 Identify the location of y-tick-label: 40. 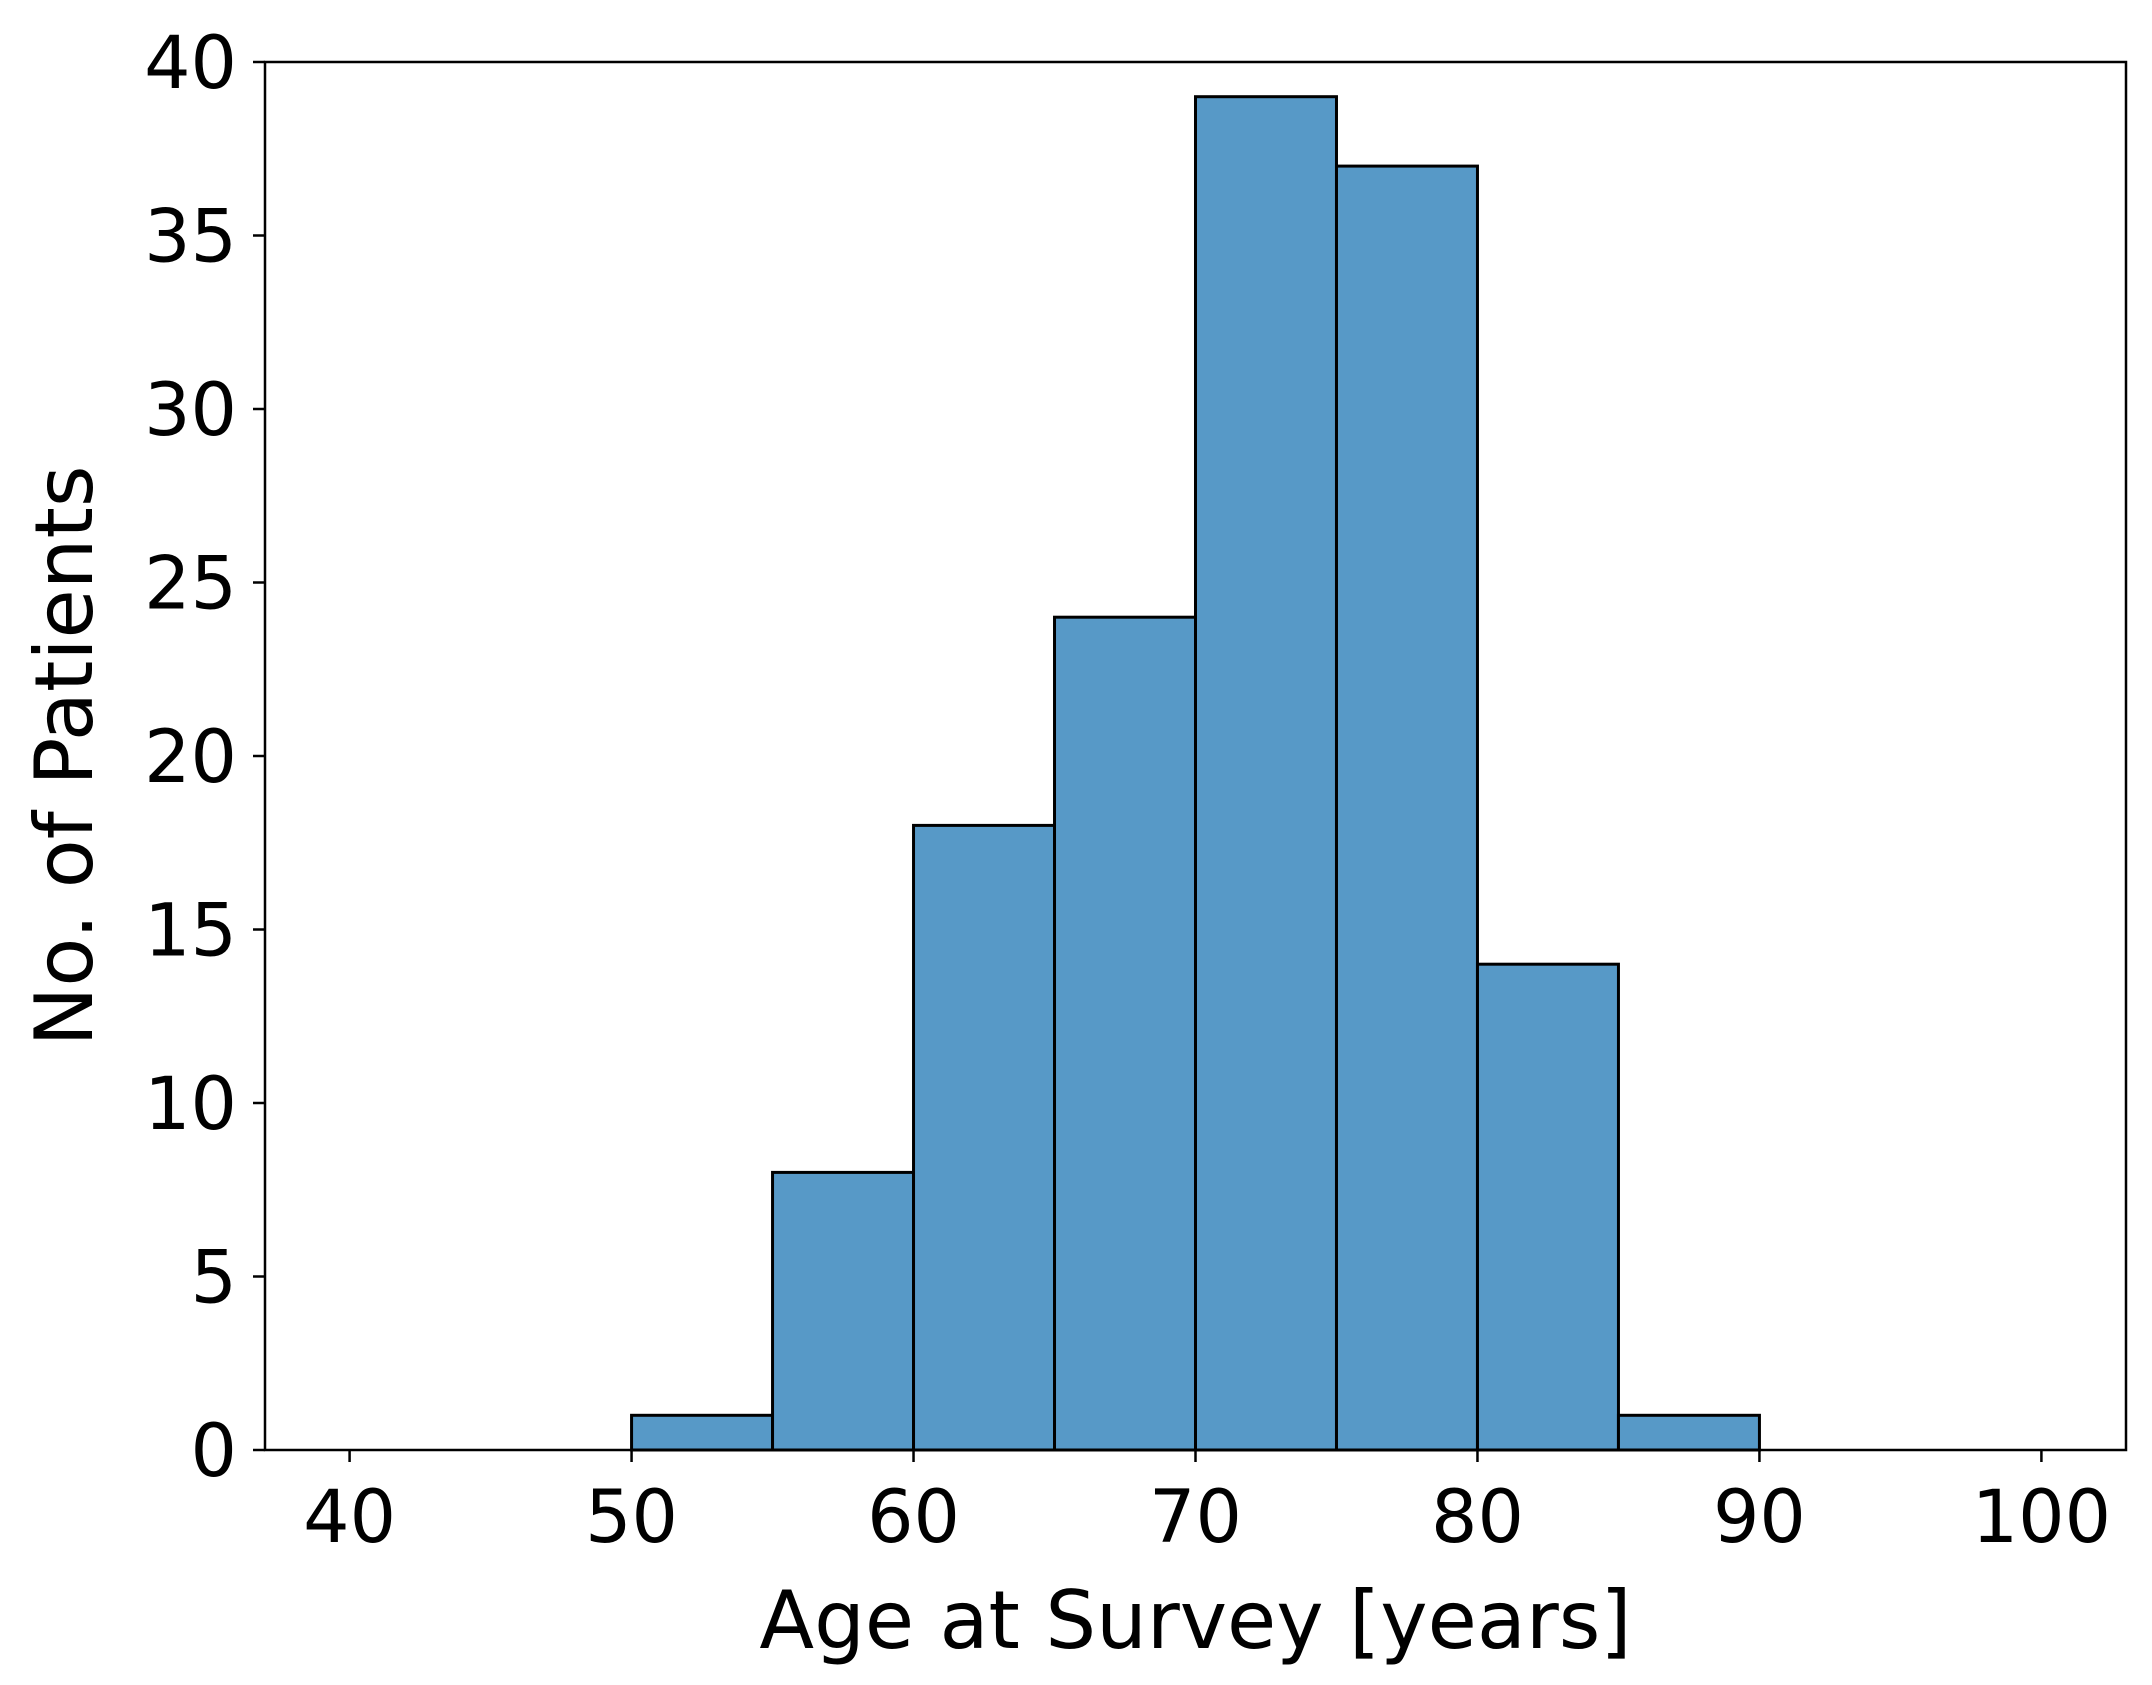
(190, 63).